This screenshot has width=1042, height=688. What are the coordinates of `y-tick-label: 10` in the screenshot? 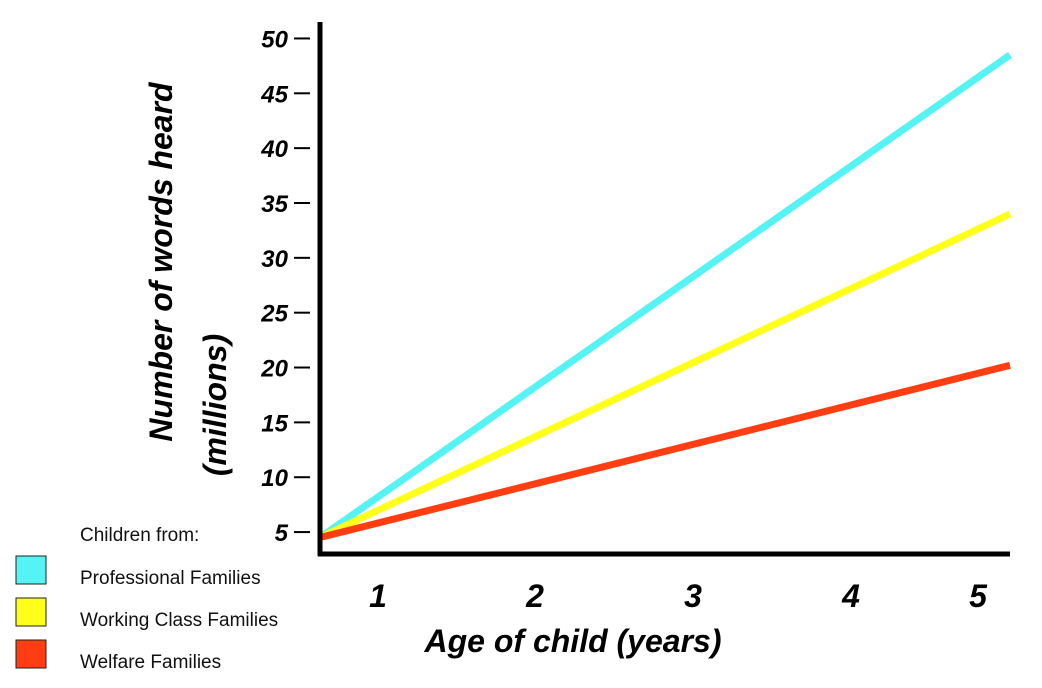 It's located at (274, 478).